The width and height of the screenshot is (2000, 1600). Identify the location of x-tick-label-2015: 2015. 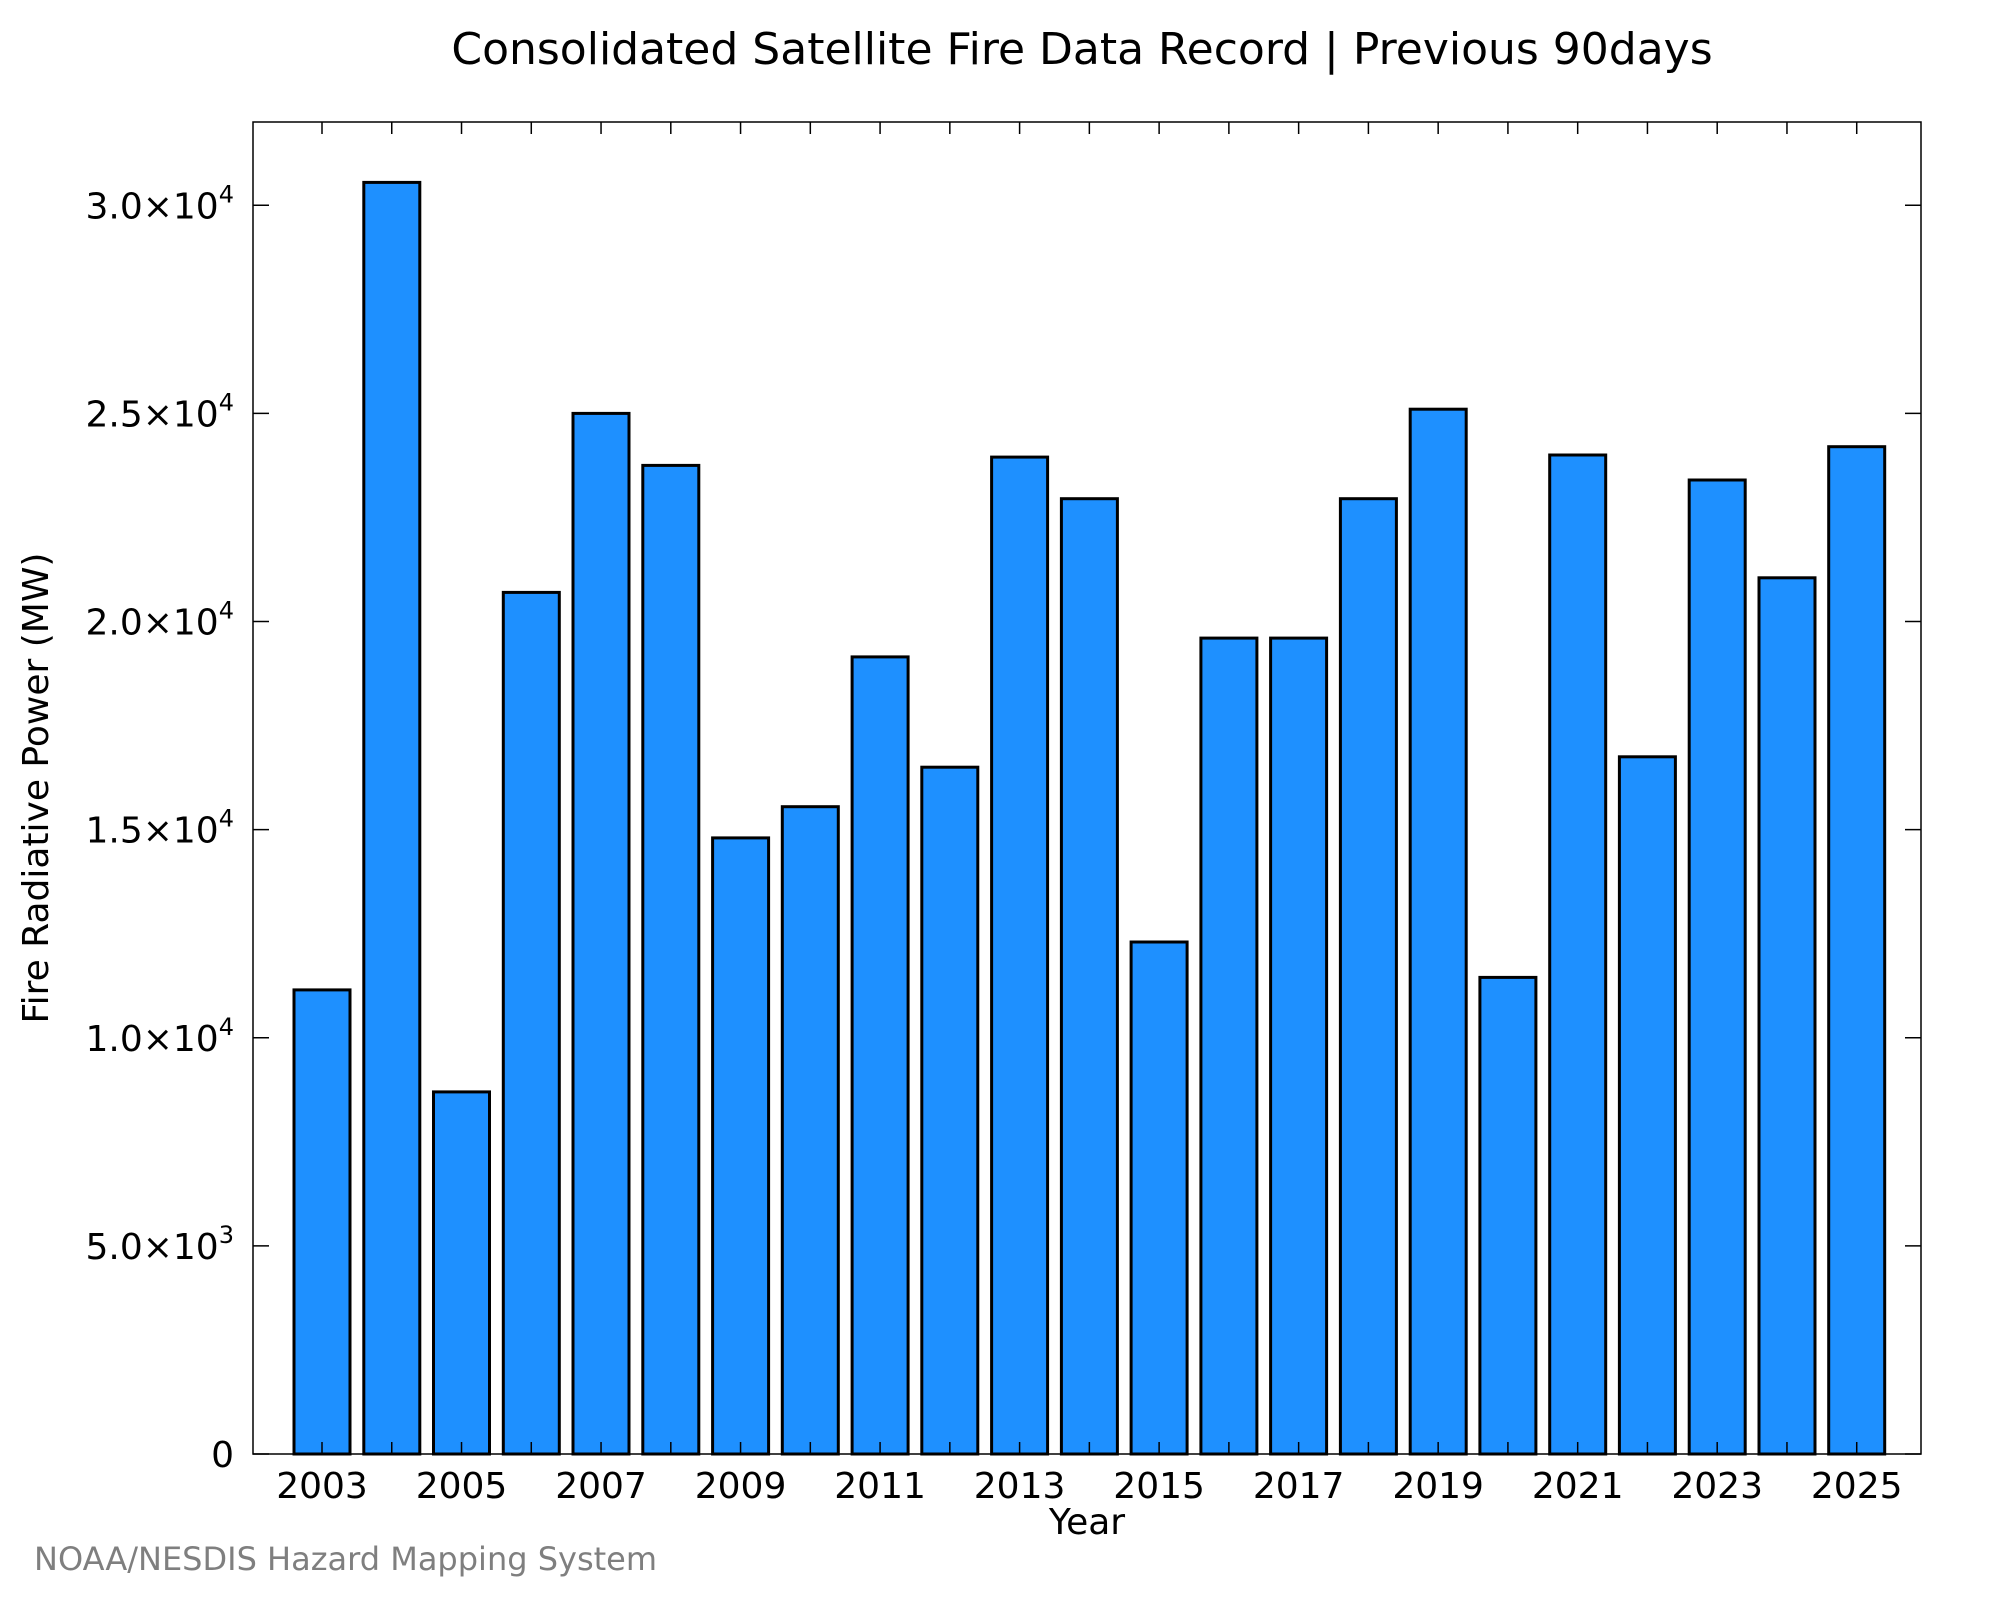
(1159, 1486).